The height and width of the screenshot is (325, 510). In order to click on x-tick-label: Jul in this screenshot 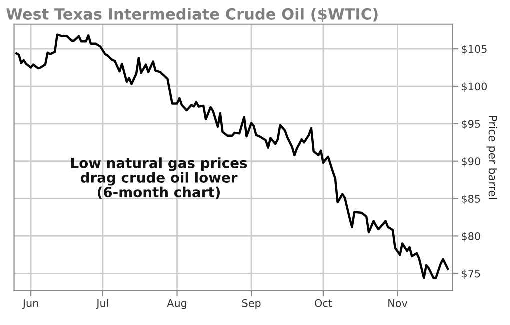, I will do `click(102, 304)`.